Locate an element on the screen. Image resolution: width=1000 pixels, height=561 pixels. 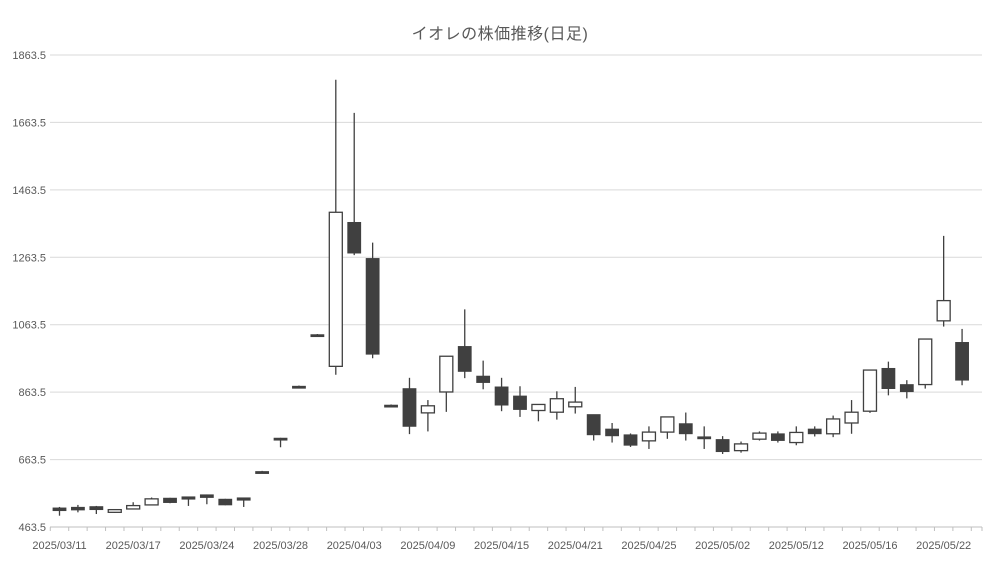
candle-2025/04/03 is located at coordinates (354, 184).